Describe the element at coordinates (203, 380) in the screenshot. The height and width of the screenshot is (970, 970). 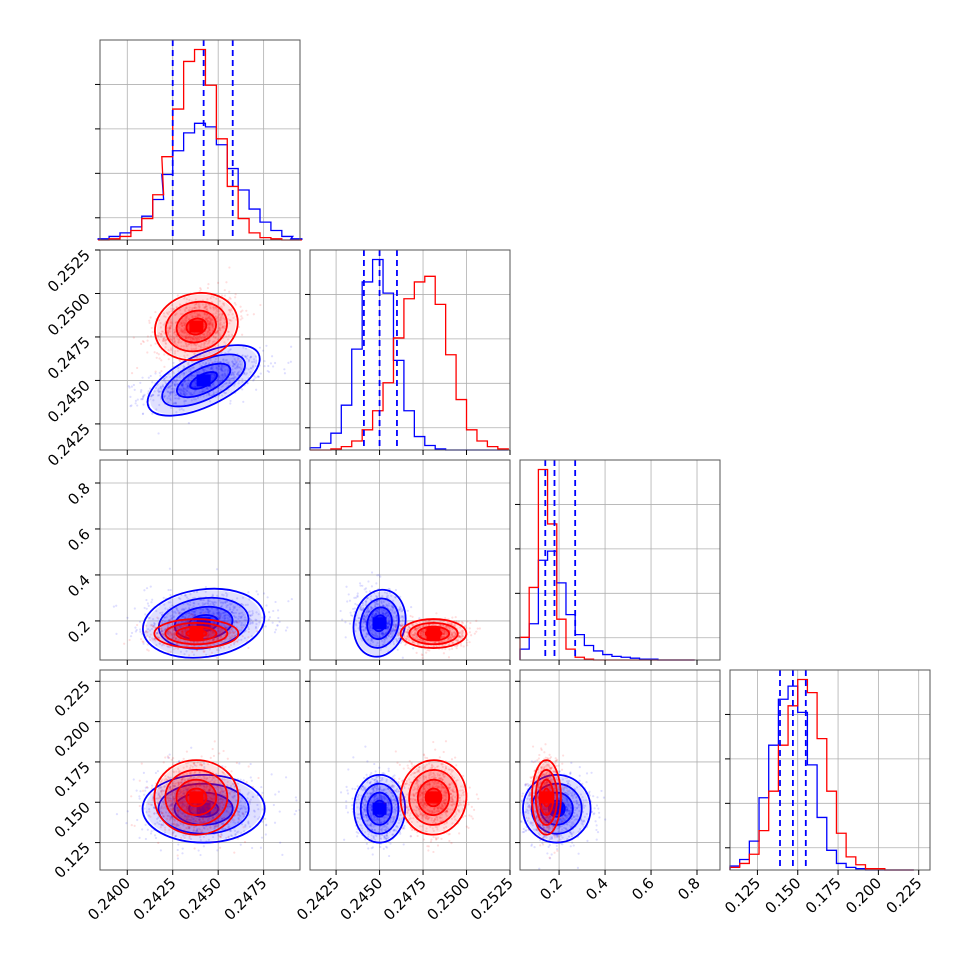
I see `density-peak` at that location.